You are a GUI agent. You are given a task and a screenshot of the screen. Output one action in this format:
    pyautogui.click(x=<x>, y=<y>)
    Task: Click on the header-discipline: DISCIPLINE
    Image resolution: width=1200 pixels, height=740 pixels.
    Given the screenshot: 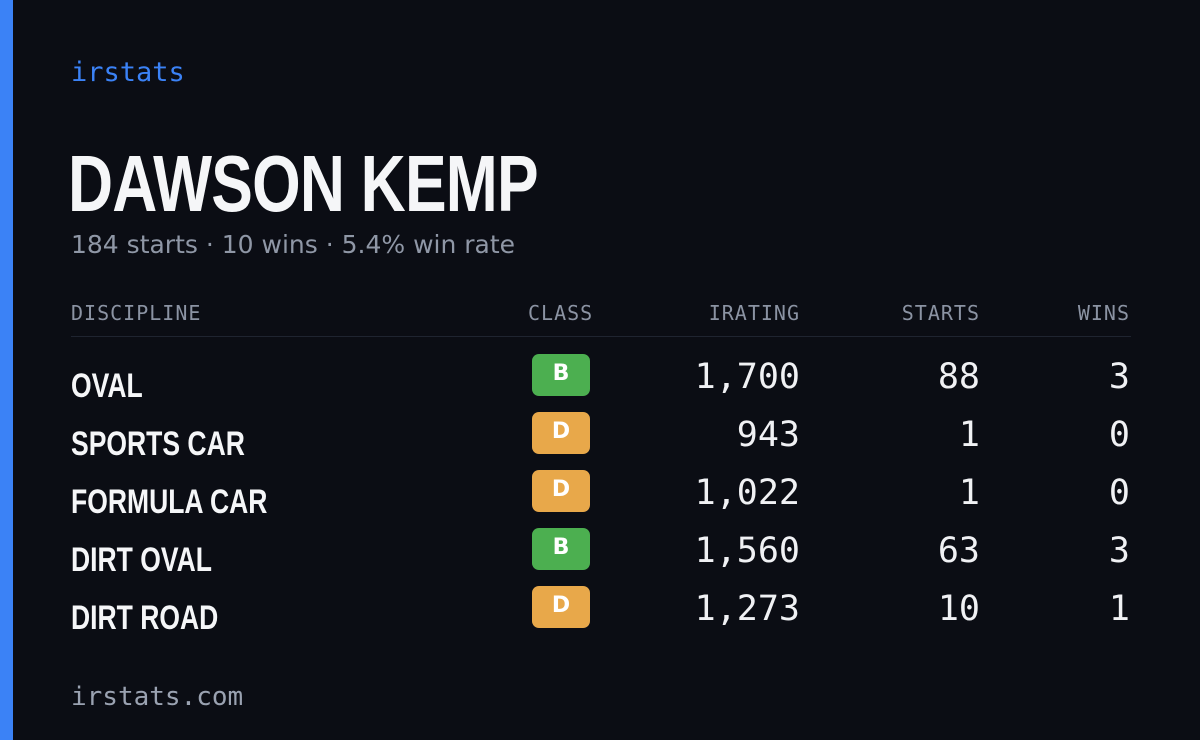 What is the action you would take?
    pyautogui.click(x=136, y=313)
    